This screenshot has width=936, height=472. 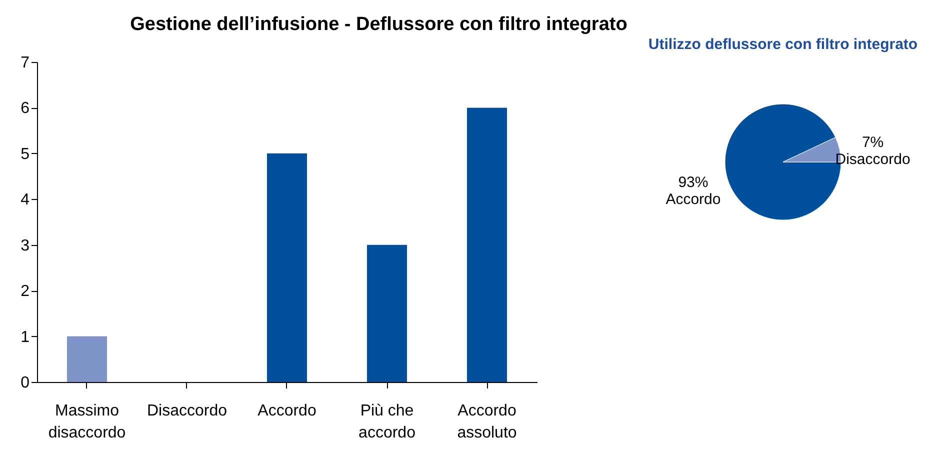 What do you see at coordinates (25, 154) in the screenshot?
I see `y-tick-label: 5` at bounding box center [25, 154].